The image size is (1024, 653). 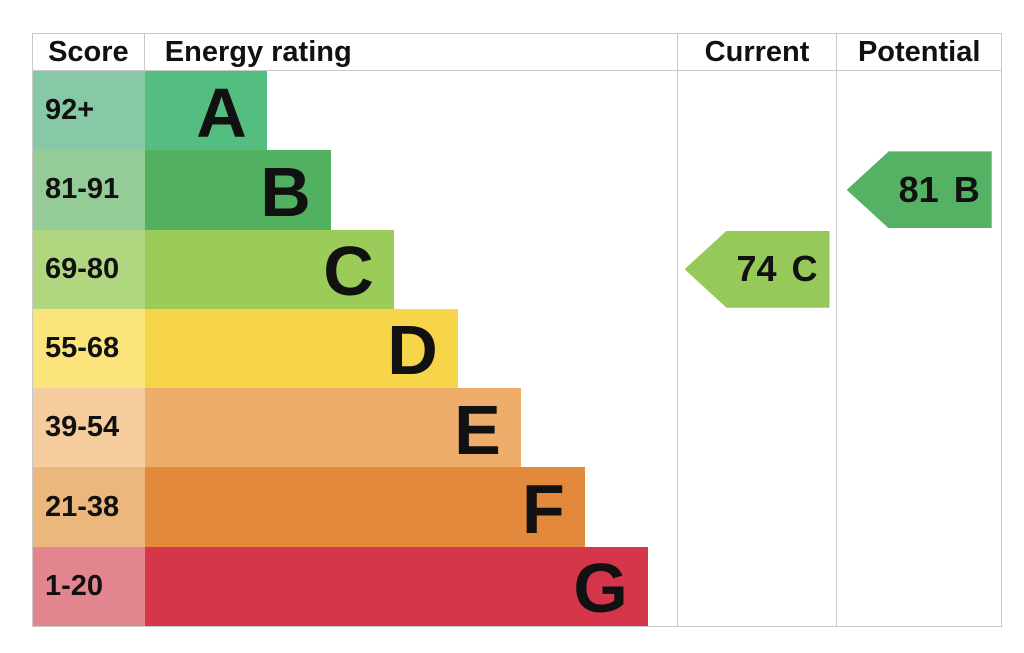 I want to click on potential-rating-value: 81, so click(x=918, y=189).